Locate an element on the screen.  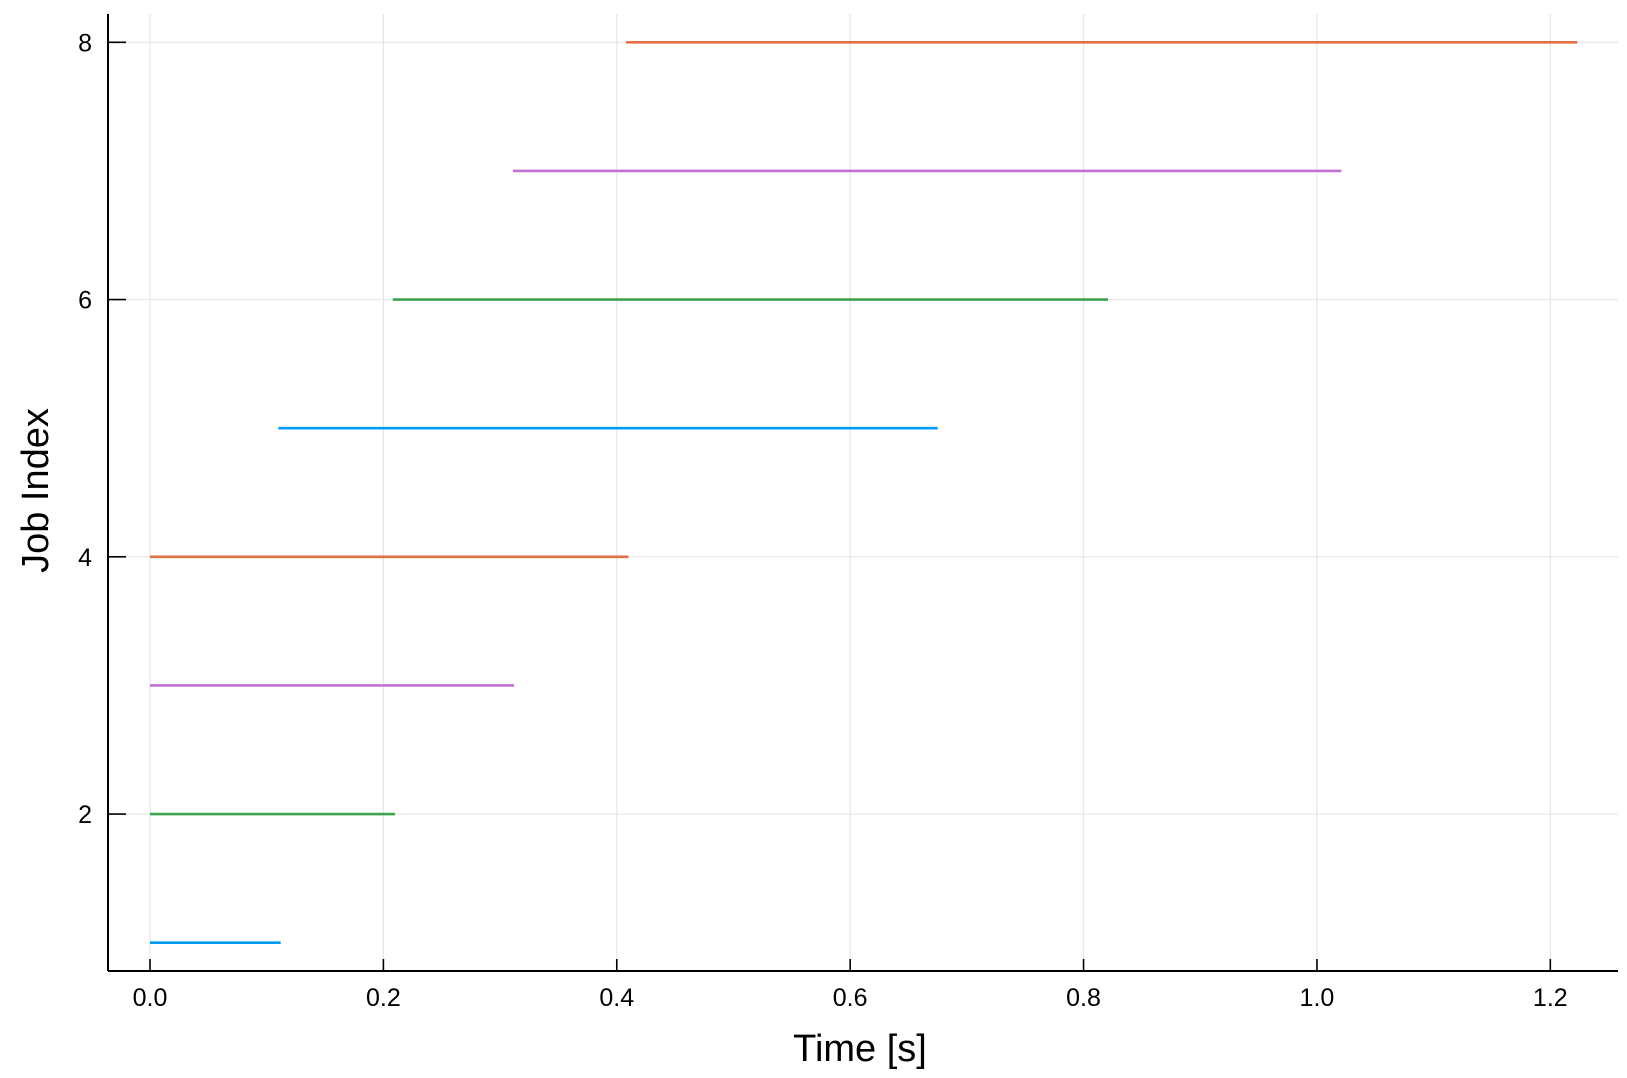
x-tick-label-2: 0.4 is located at coordinates (616, 998).